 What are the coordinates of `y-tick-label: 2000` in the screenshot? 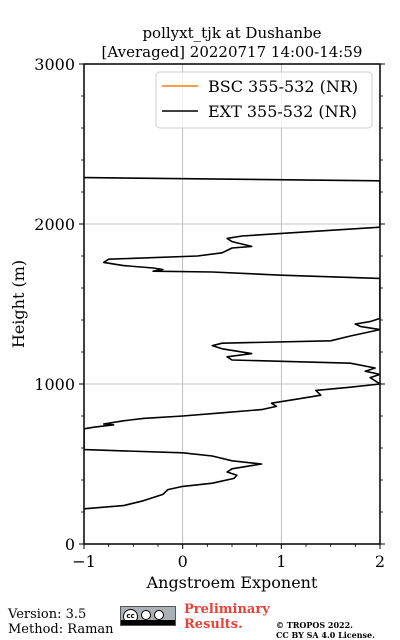 It's located at (54, 224).